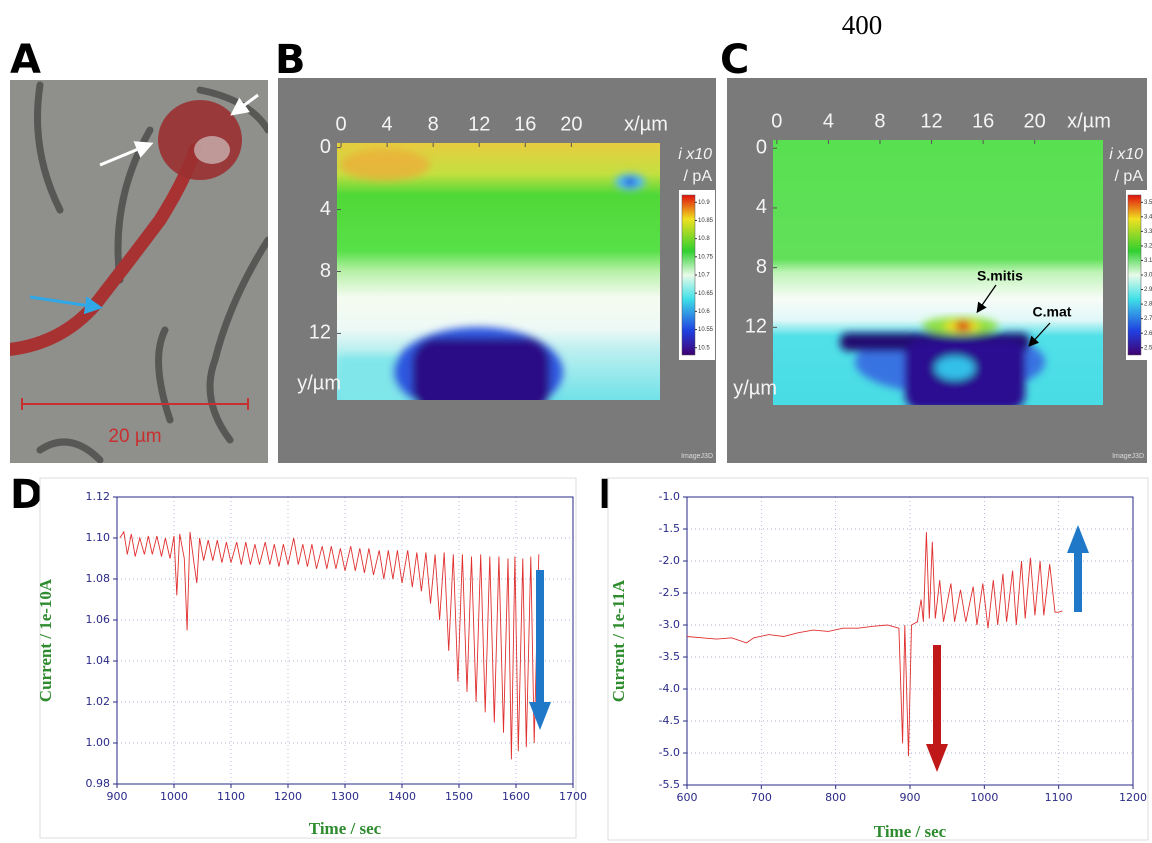  I want to click on x-tick-label: 1500, so click(459, 796).